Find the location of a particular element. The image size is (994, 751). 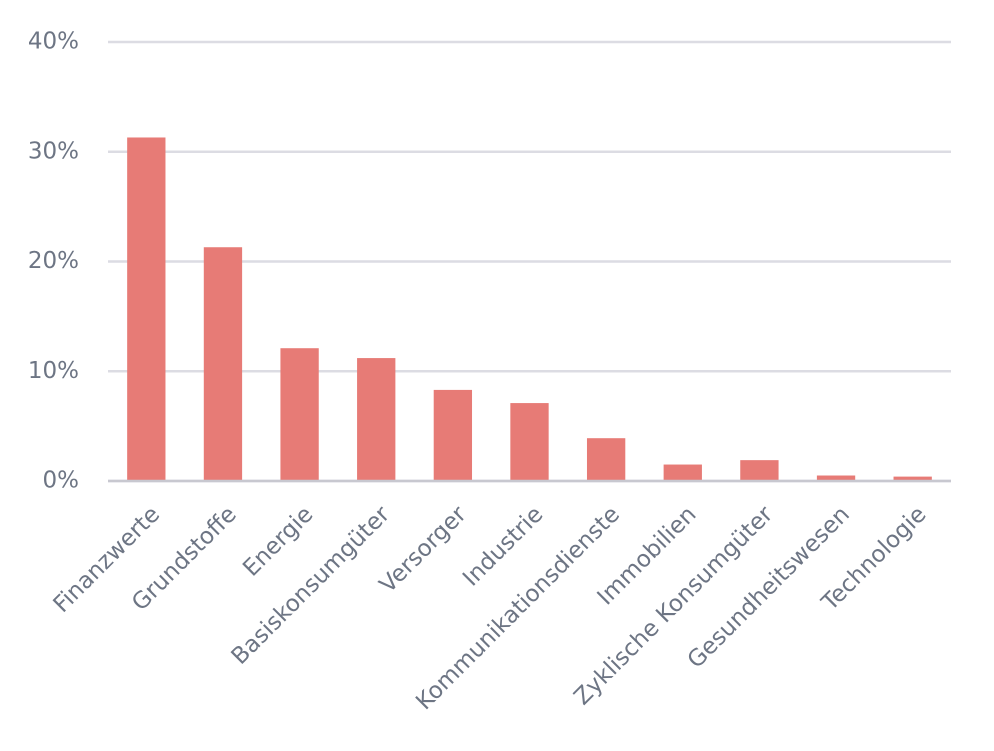

y-tick-label: 40% is located at coordinates (53, 42).